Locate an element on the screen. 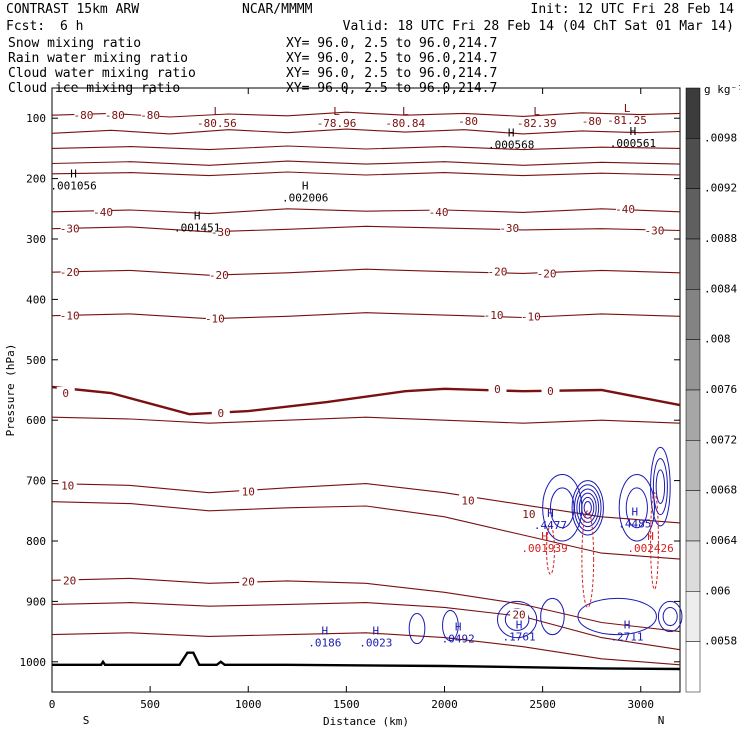  y-axis-label: Pressure (hPa) is located at coordinates (10, 390).